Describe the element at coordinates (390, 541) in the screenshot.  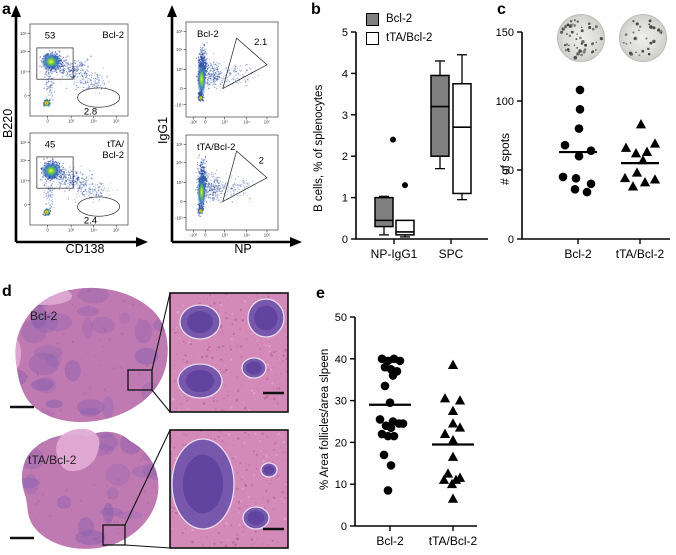
I see `category-label: Bcl-2` at that location.